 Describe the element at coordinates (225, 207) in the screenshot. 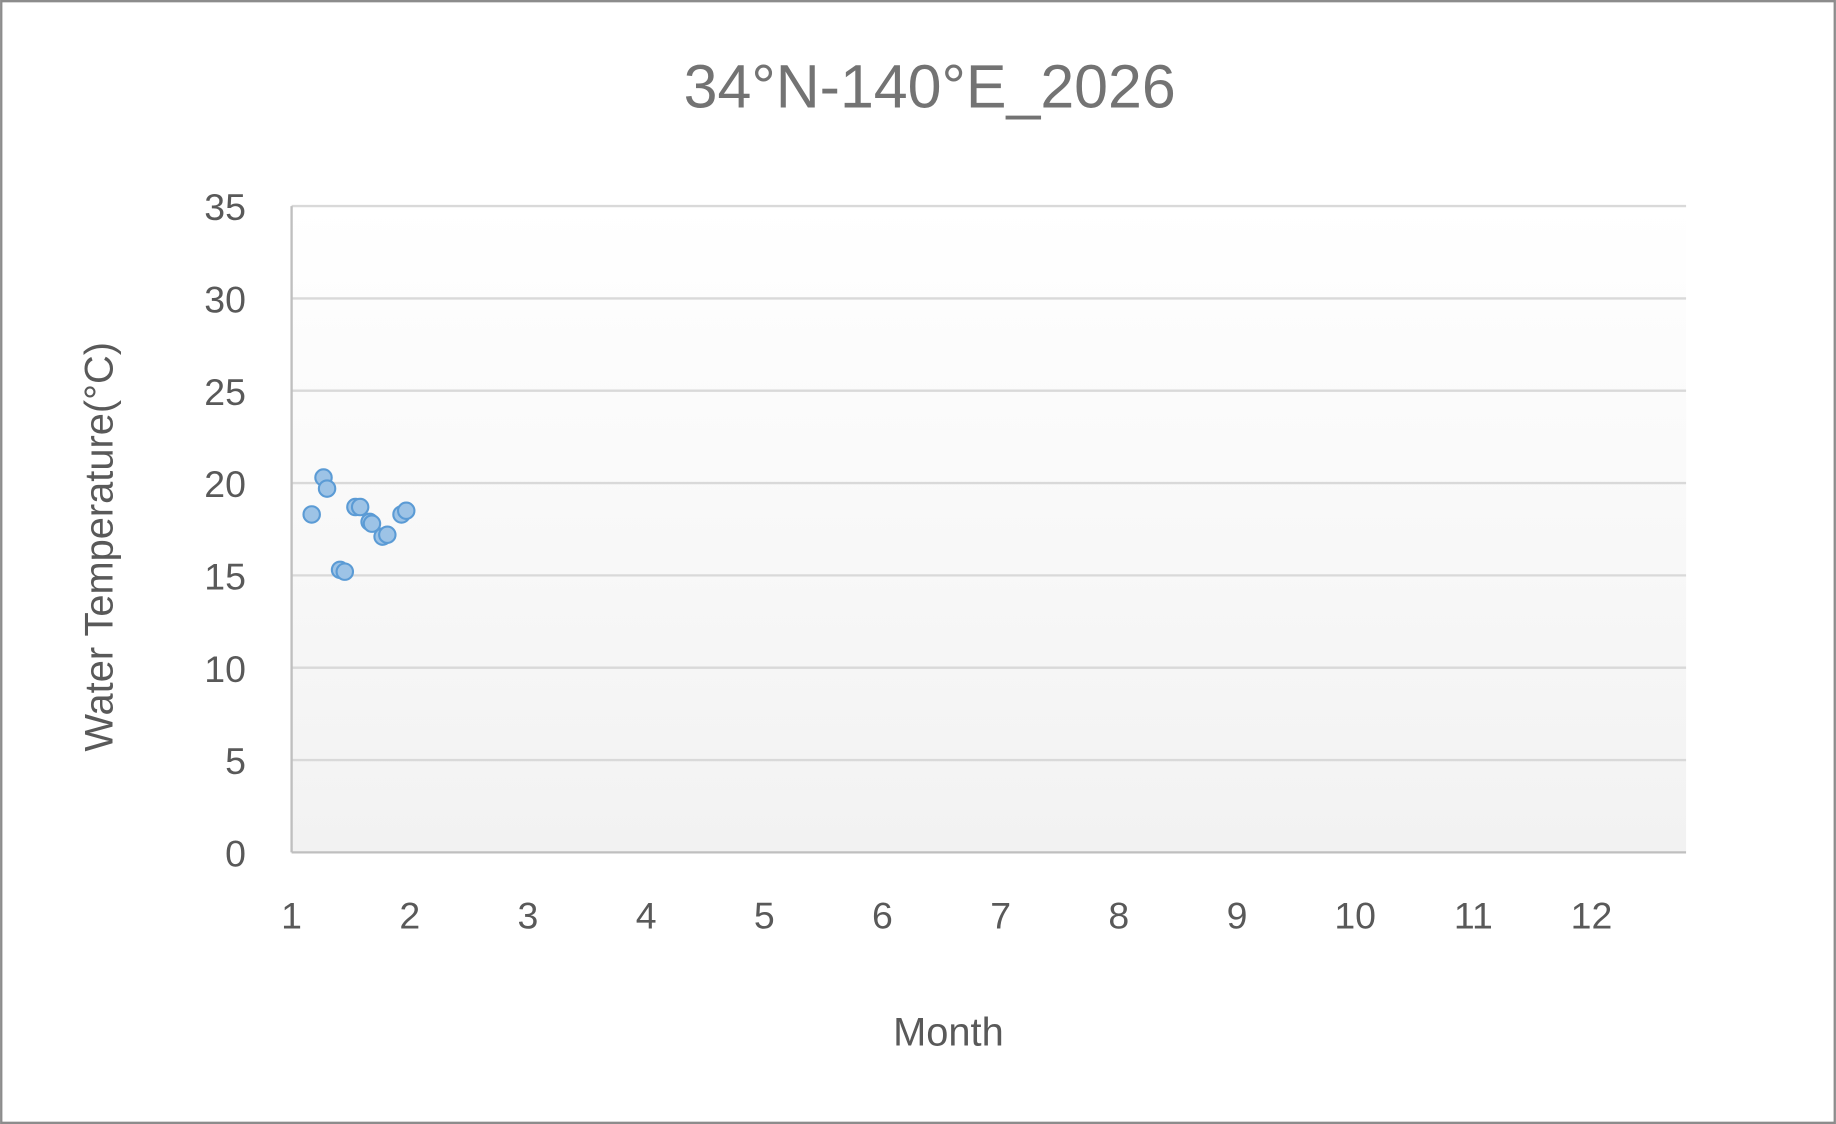

I see `y-tick-label: 35` at that location.